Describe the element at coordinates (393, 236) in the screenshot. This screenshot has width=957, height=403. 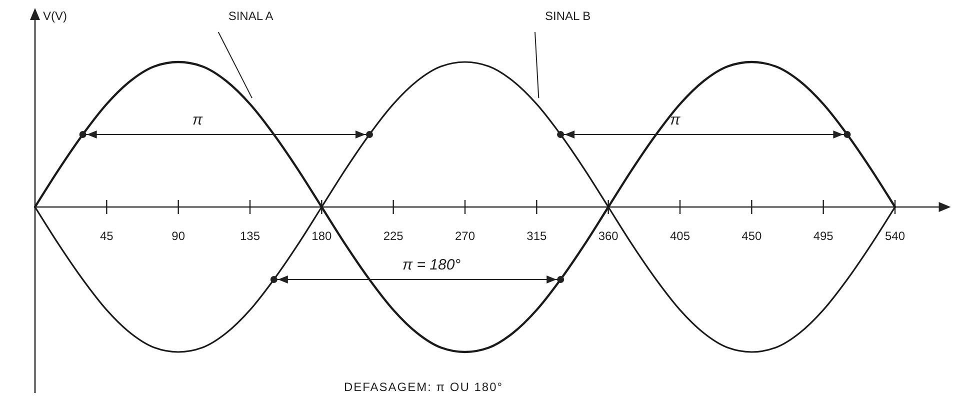
I see `x-tick-label: 225` at that location.